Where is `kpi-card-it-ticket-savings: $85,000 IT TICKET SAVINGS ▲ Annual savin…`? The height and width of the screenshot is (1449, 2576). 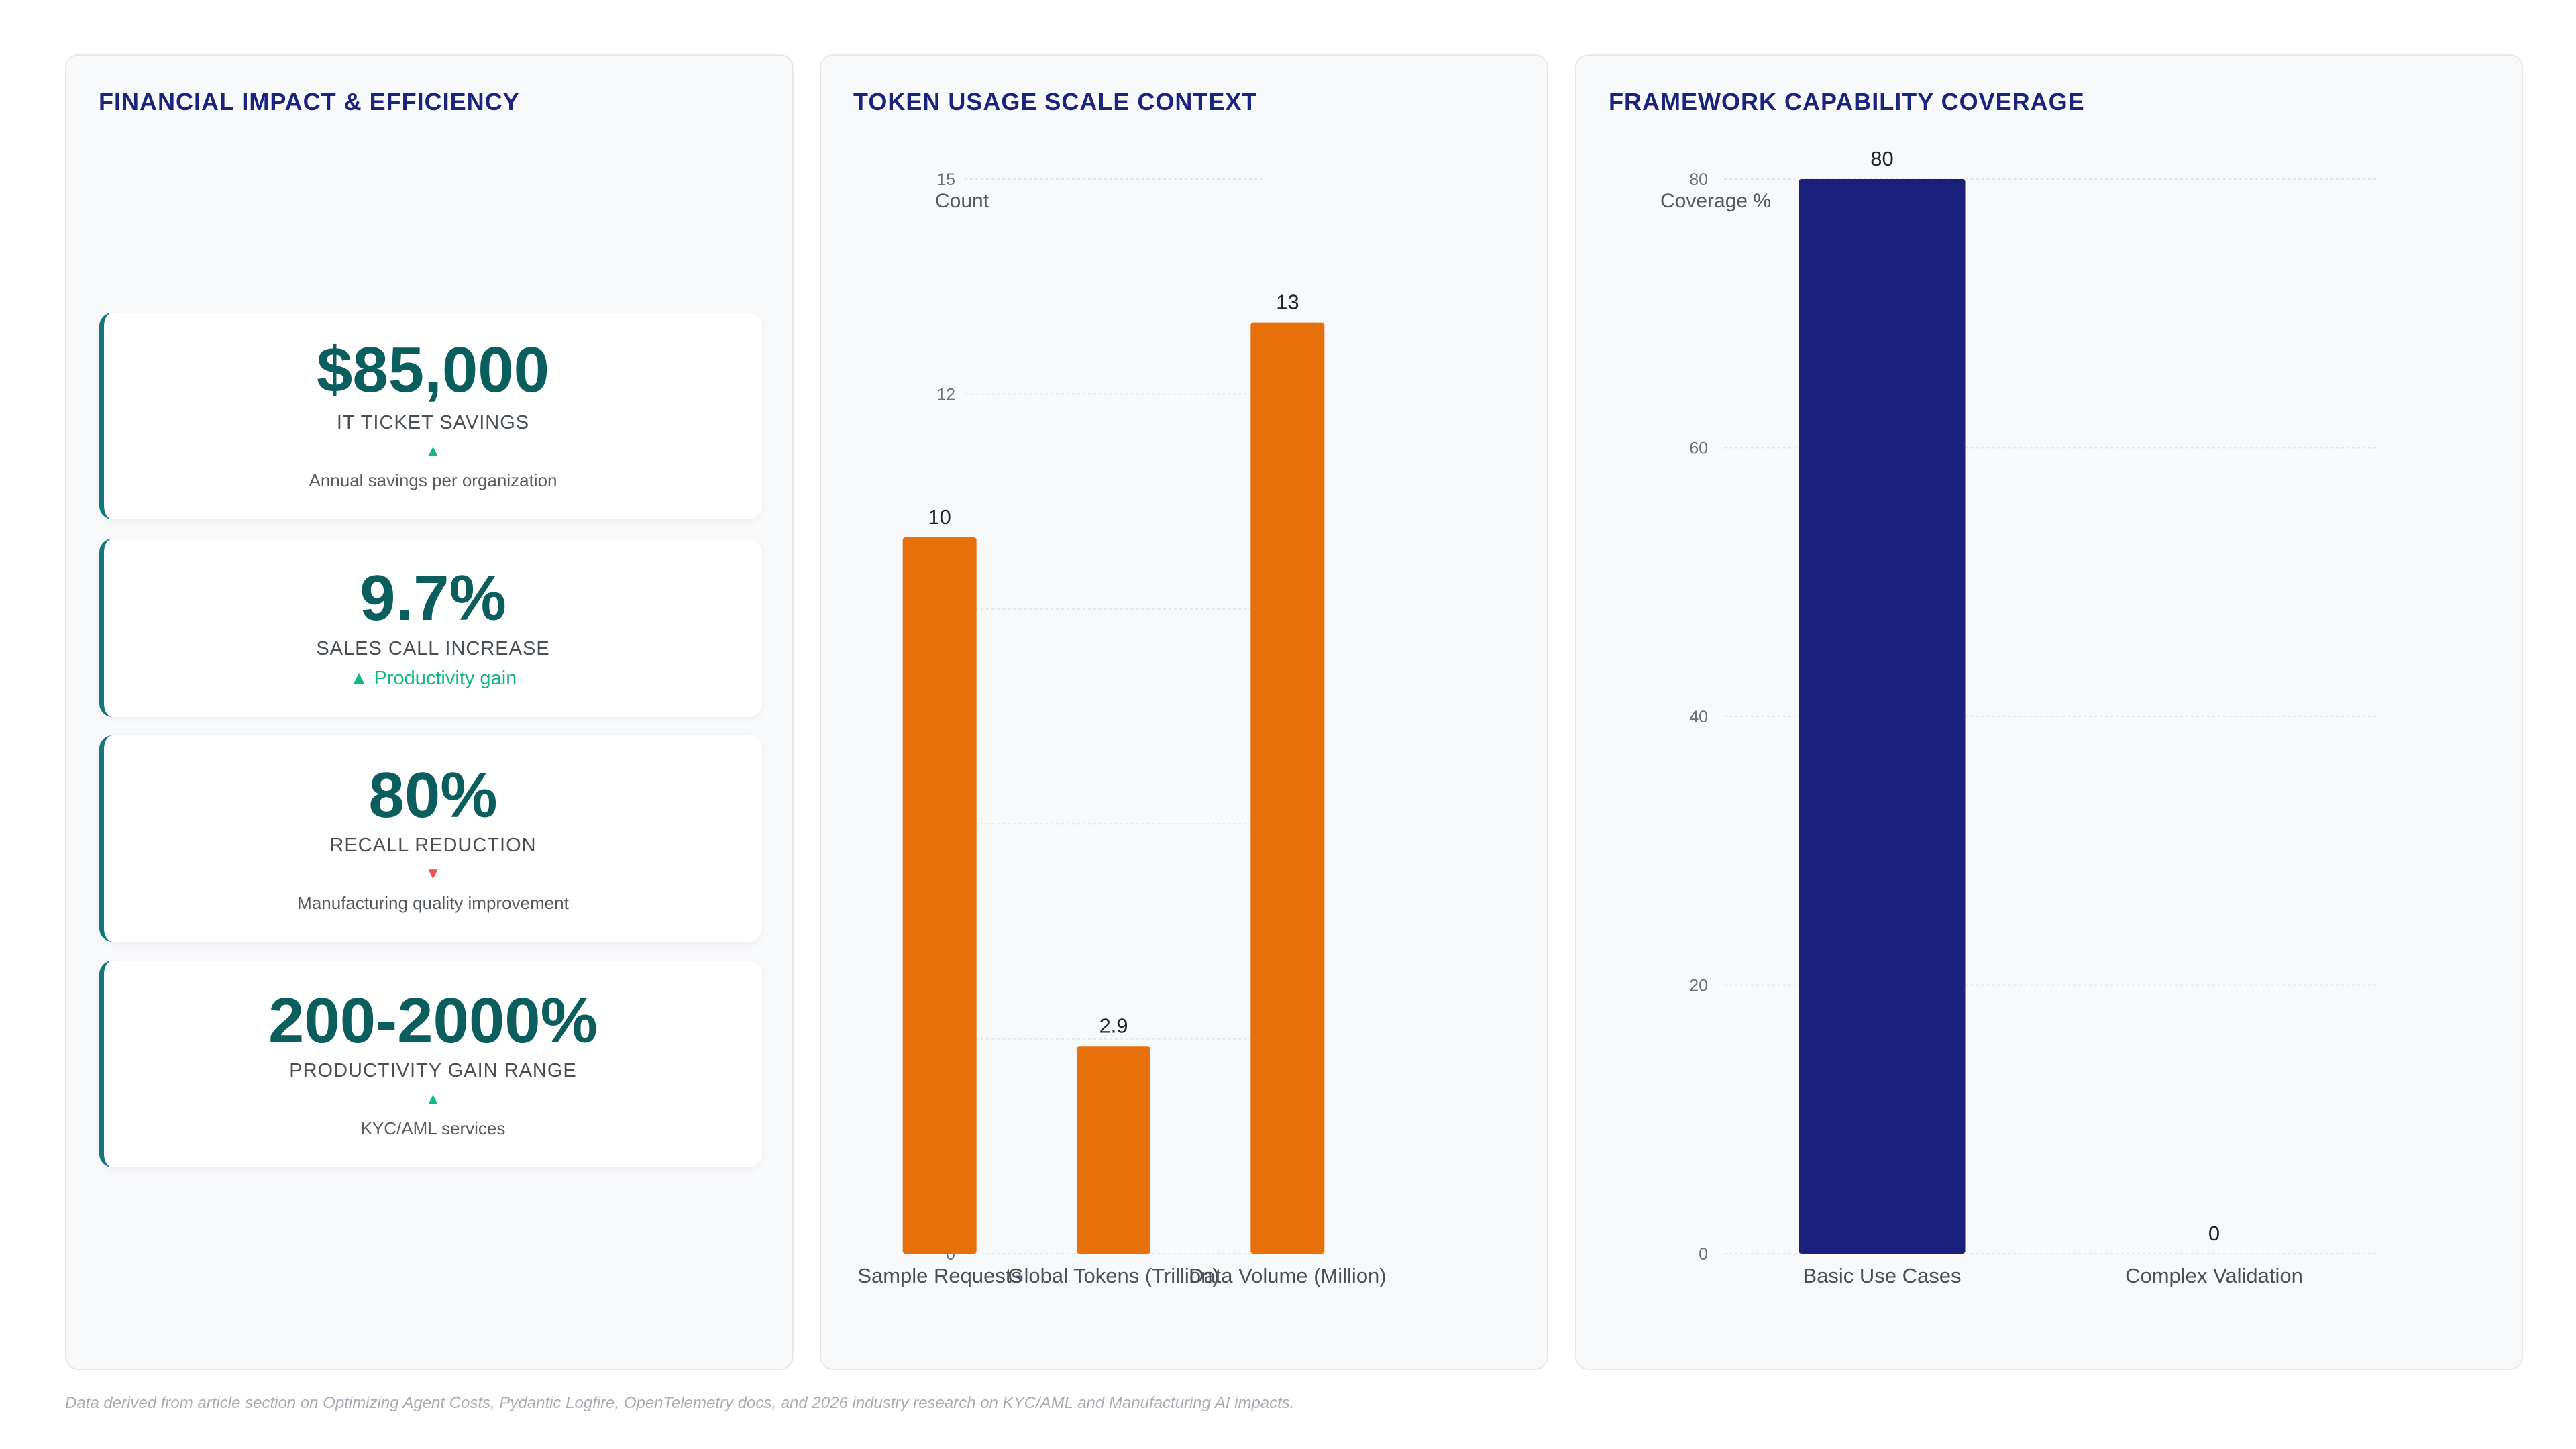
kpi-card-it-ticket-savings: $85,000 IT TICKET SAVINGS ▲ Annual savin… is located at coordinates (430, 416).